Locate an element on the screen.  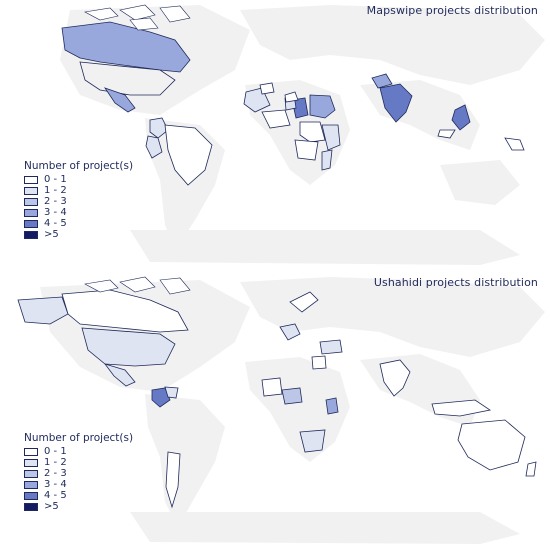
region-scandinavia is located at coordinates (304, 302).